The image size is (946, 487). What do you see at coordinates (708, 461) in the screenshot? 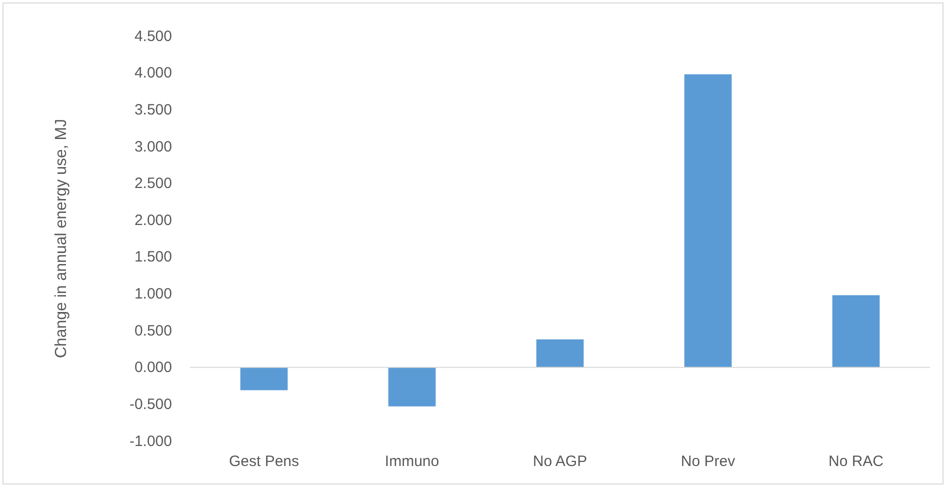
I see `x-tick-label: No Prev` at bounding box center [708, 461].